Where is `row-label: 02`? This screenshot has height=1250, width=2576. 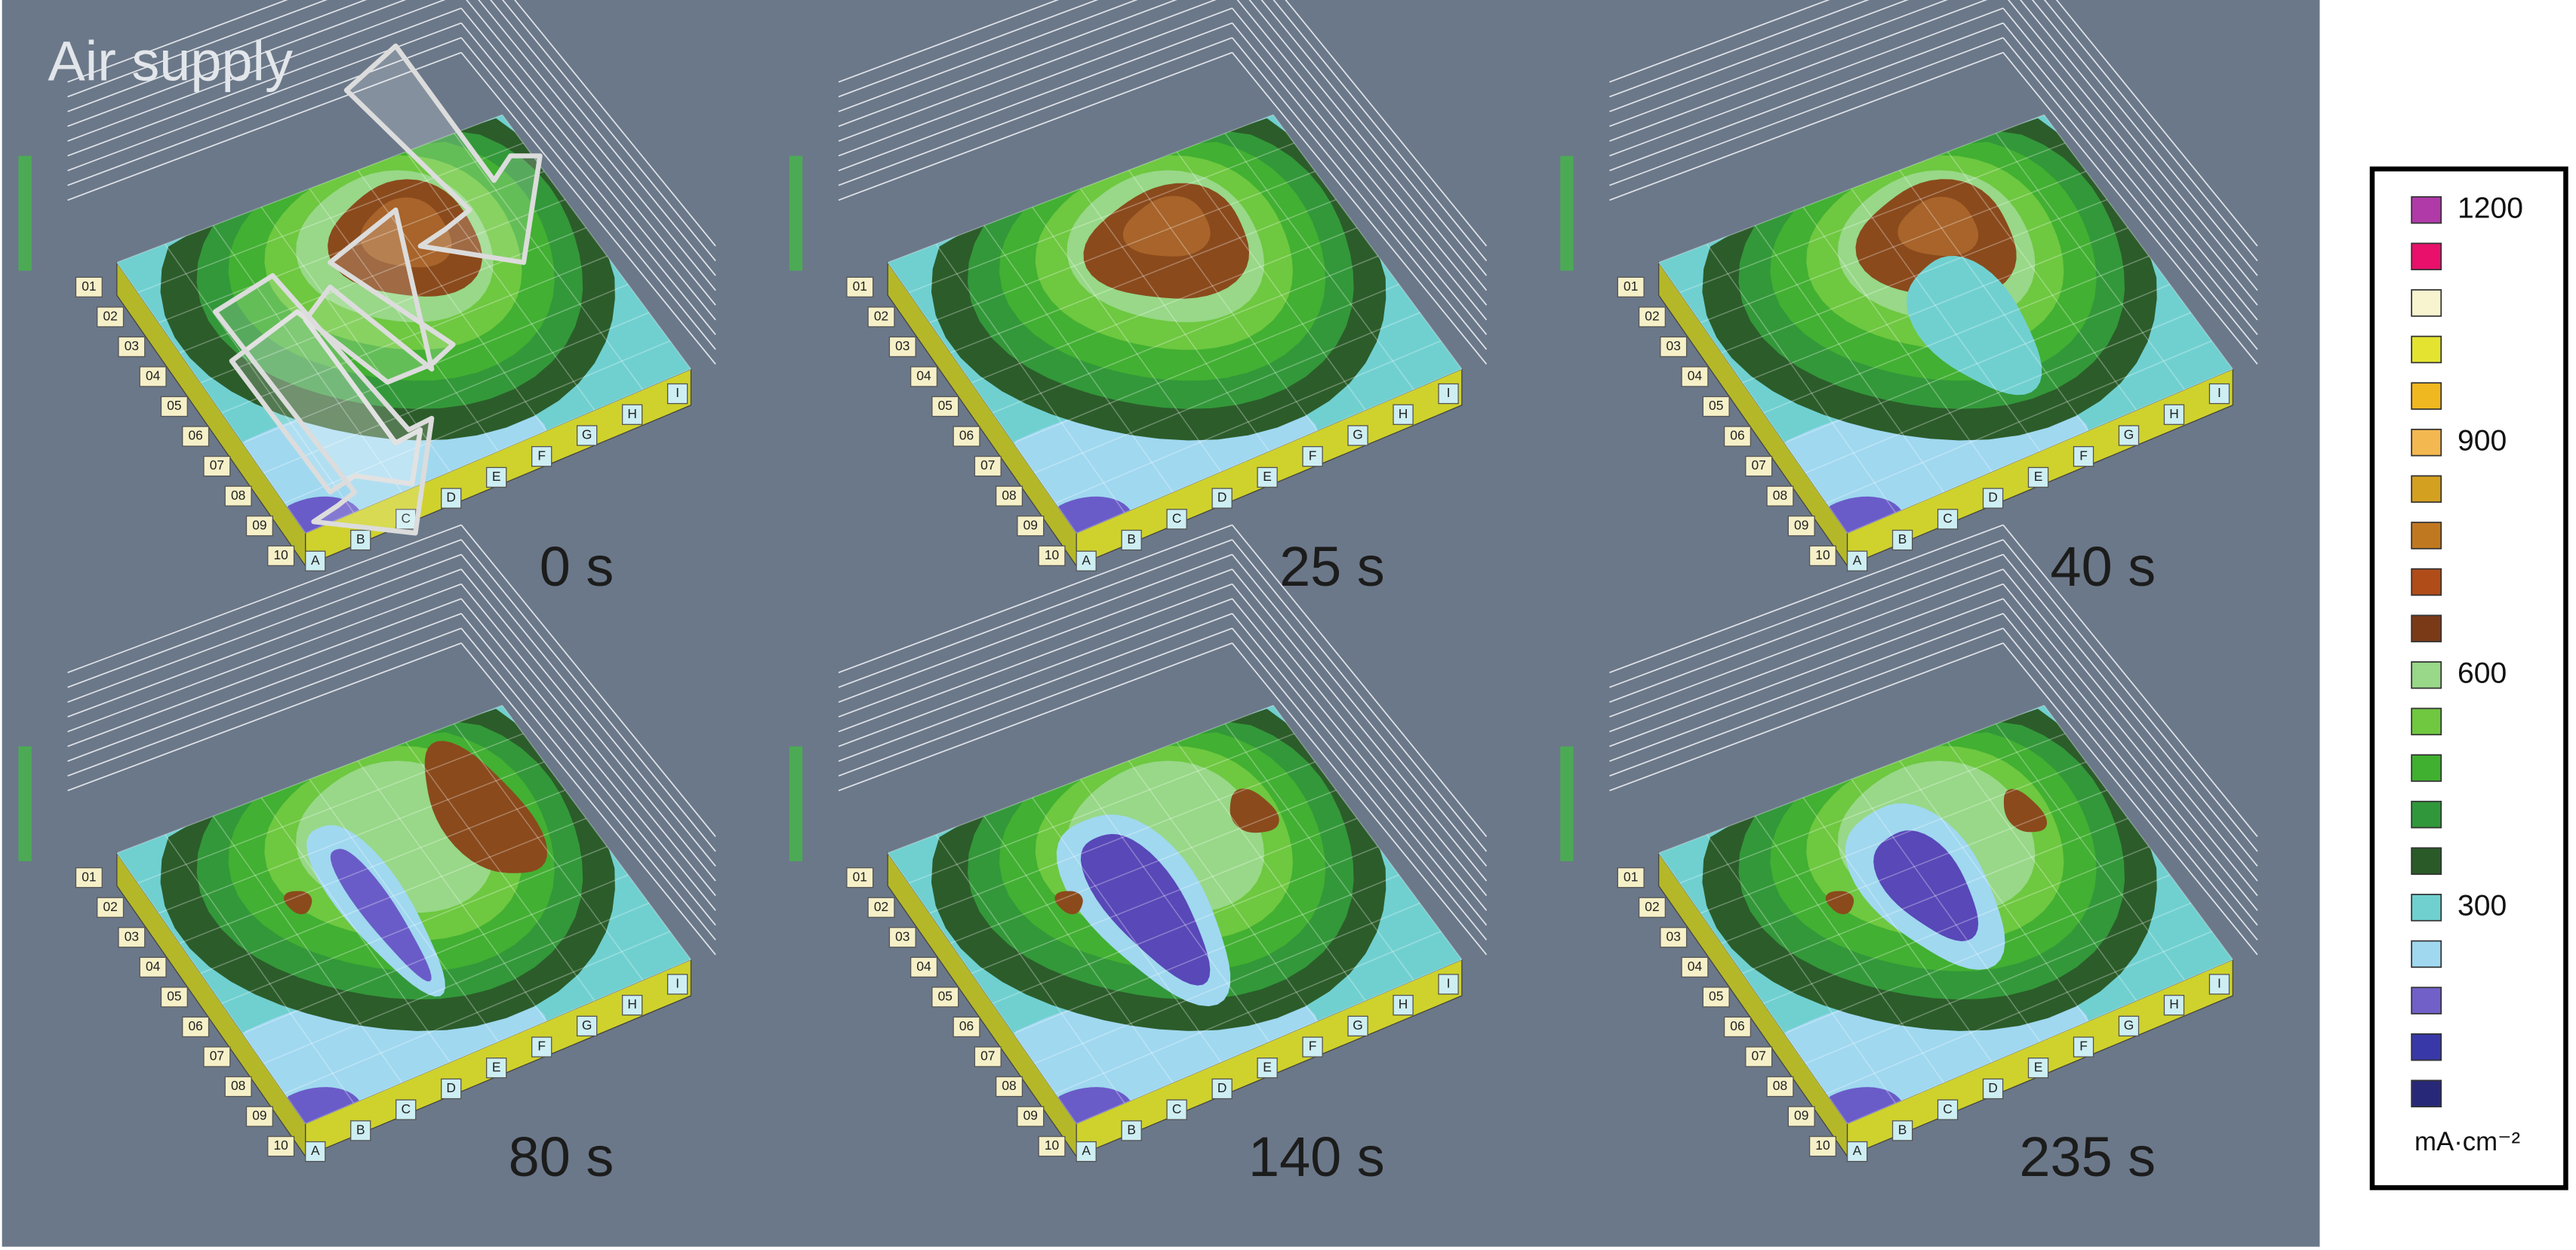 row-label: 02 is located at coordinates (110, 315).